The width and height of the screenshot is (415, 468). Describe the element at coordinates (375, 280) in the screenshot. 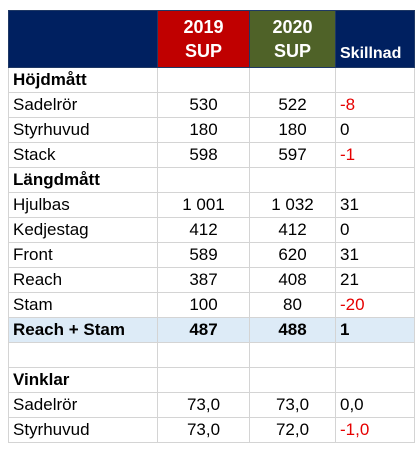

I see `value-diff: 21` at that location.